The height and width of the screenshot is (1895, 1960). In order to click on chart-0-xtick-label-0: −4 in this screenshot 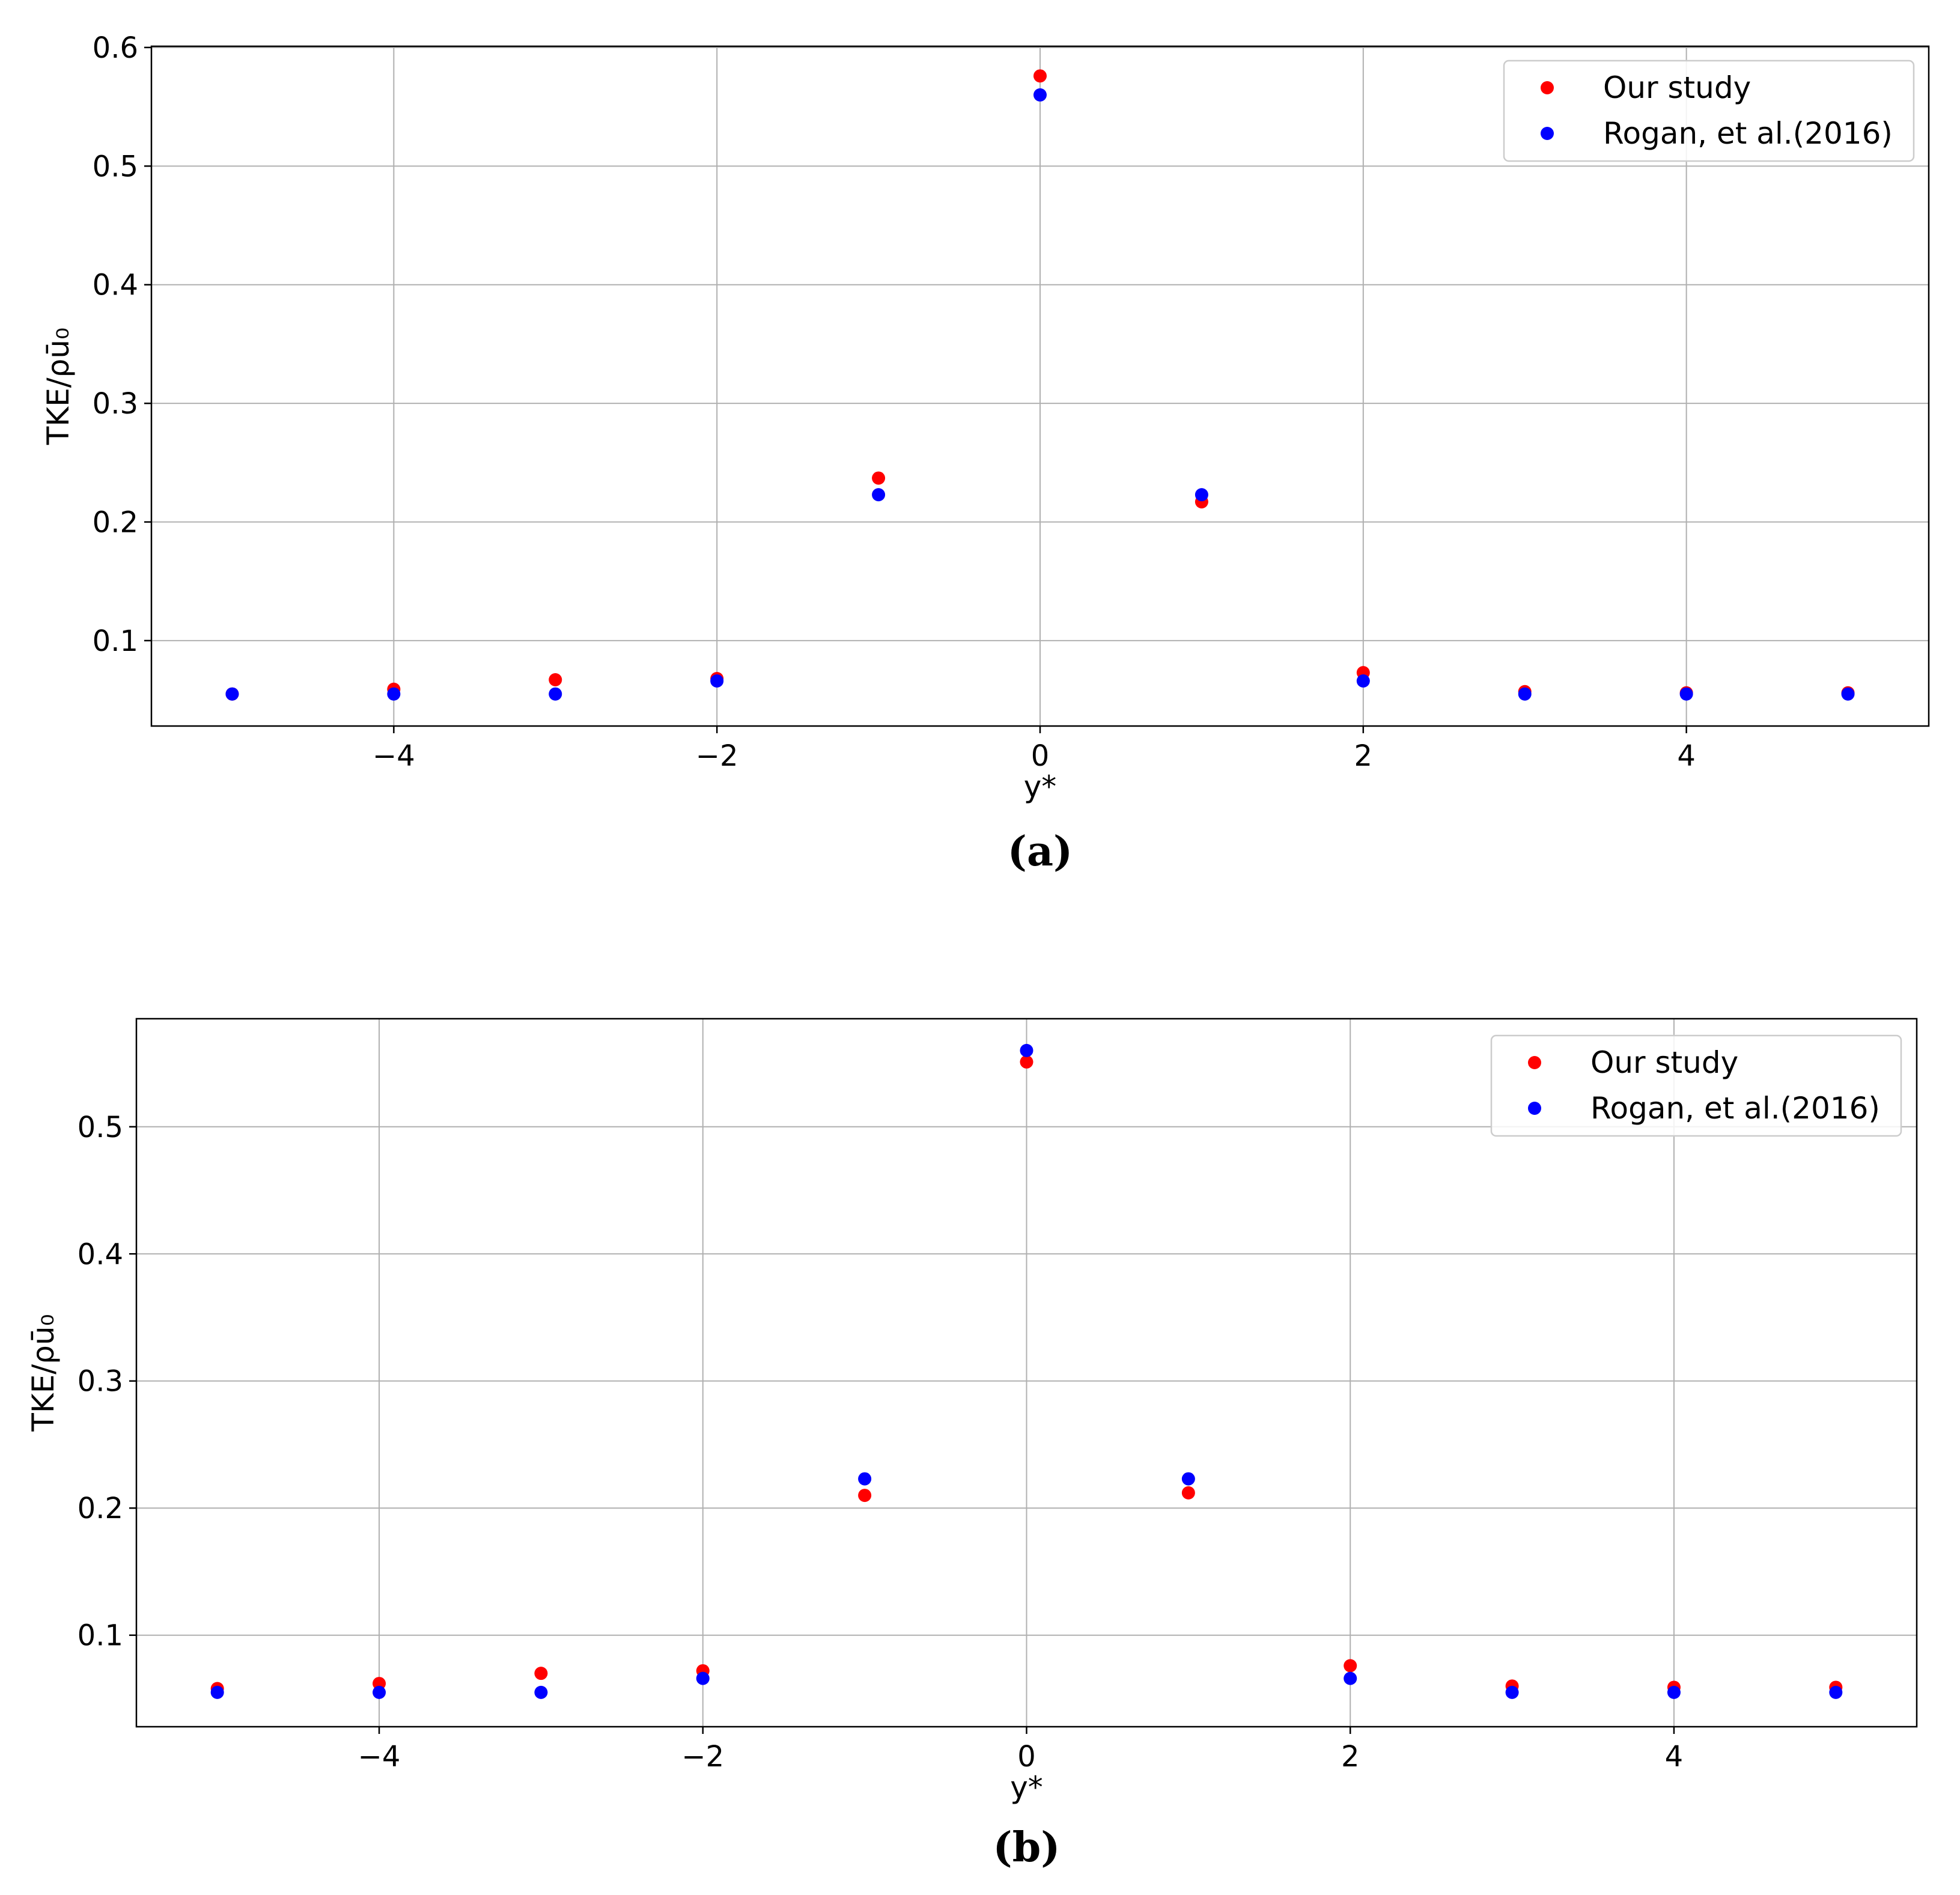, I will do `click(394, 756)`.